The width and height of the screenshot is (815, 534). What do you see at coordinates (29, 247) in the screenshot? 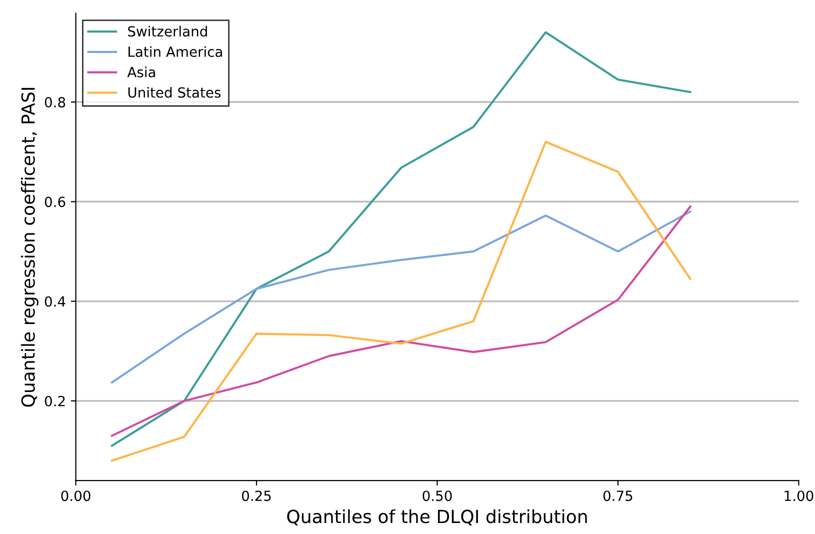
I see `y-axis-title: Quantile regression coefficent, PASI` at bounding box center [29, 247].